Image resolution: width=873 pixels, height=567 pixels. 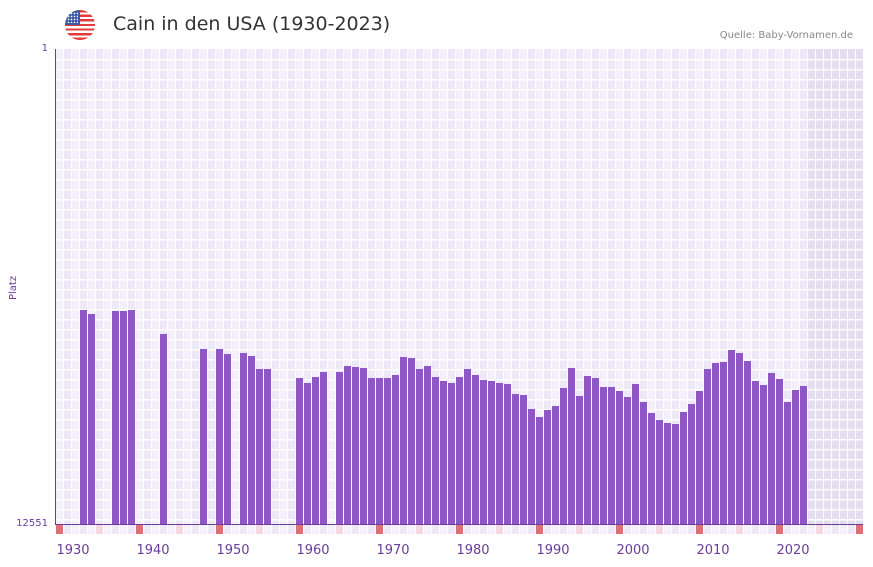 I want to click on bar-2006, so click(x=683, y=468).